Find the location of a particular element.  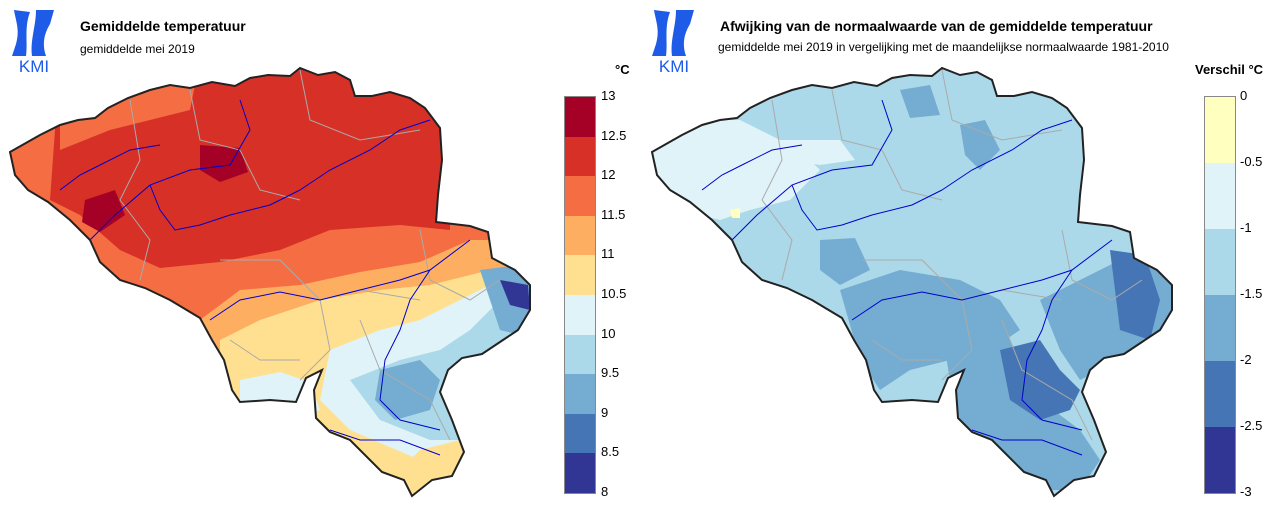

legend-tick-label: 12.5 is located at coordinates (614, 135).